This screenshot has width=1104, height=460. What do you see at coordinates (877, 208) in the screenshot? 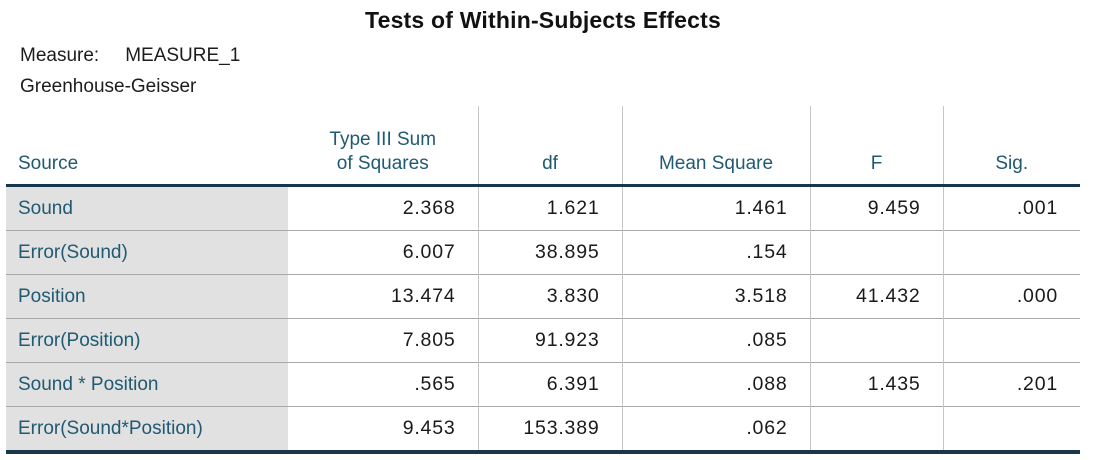
I see `cell-f: 9.459` at bounding box center [877, 208].